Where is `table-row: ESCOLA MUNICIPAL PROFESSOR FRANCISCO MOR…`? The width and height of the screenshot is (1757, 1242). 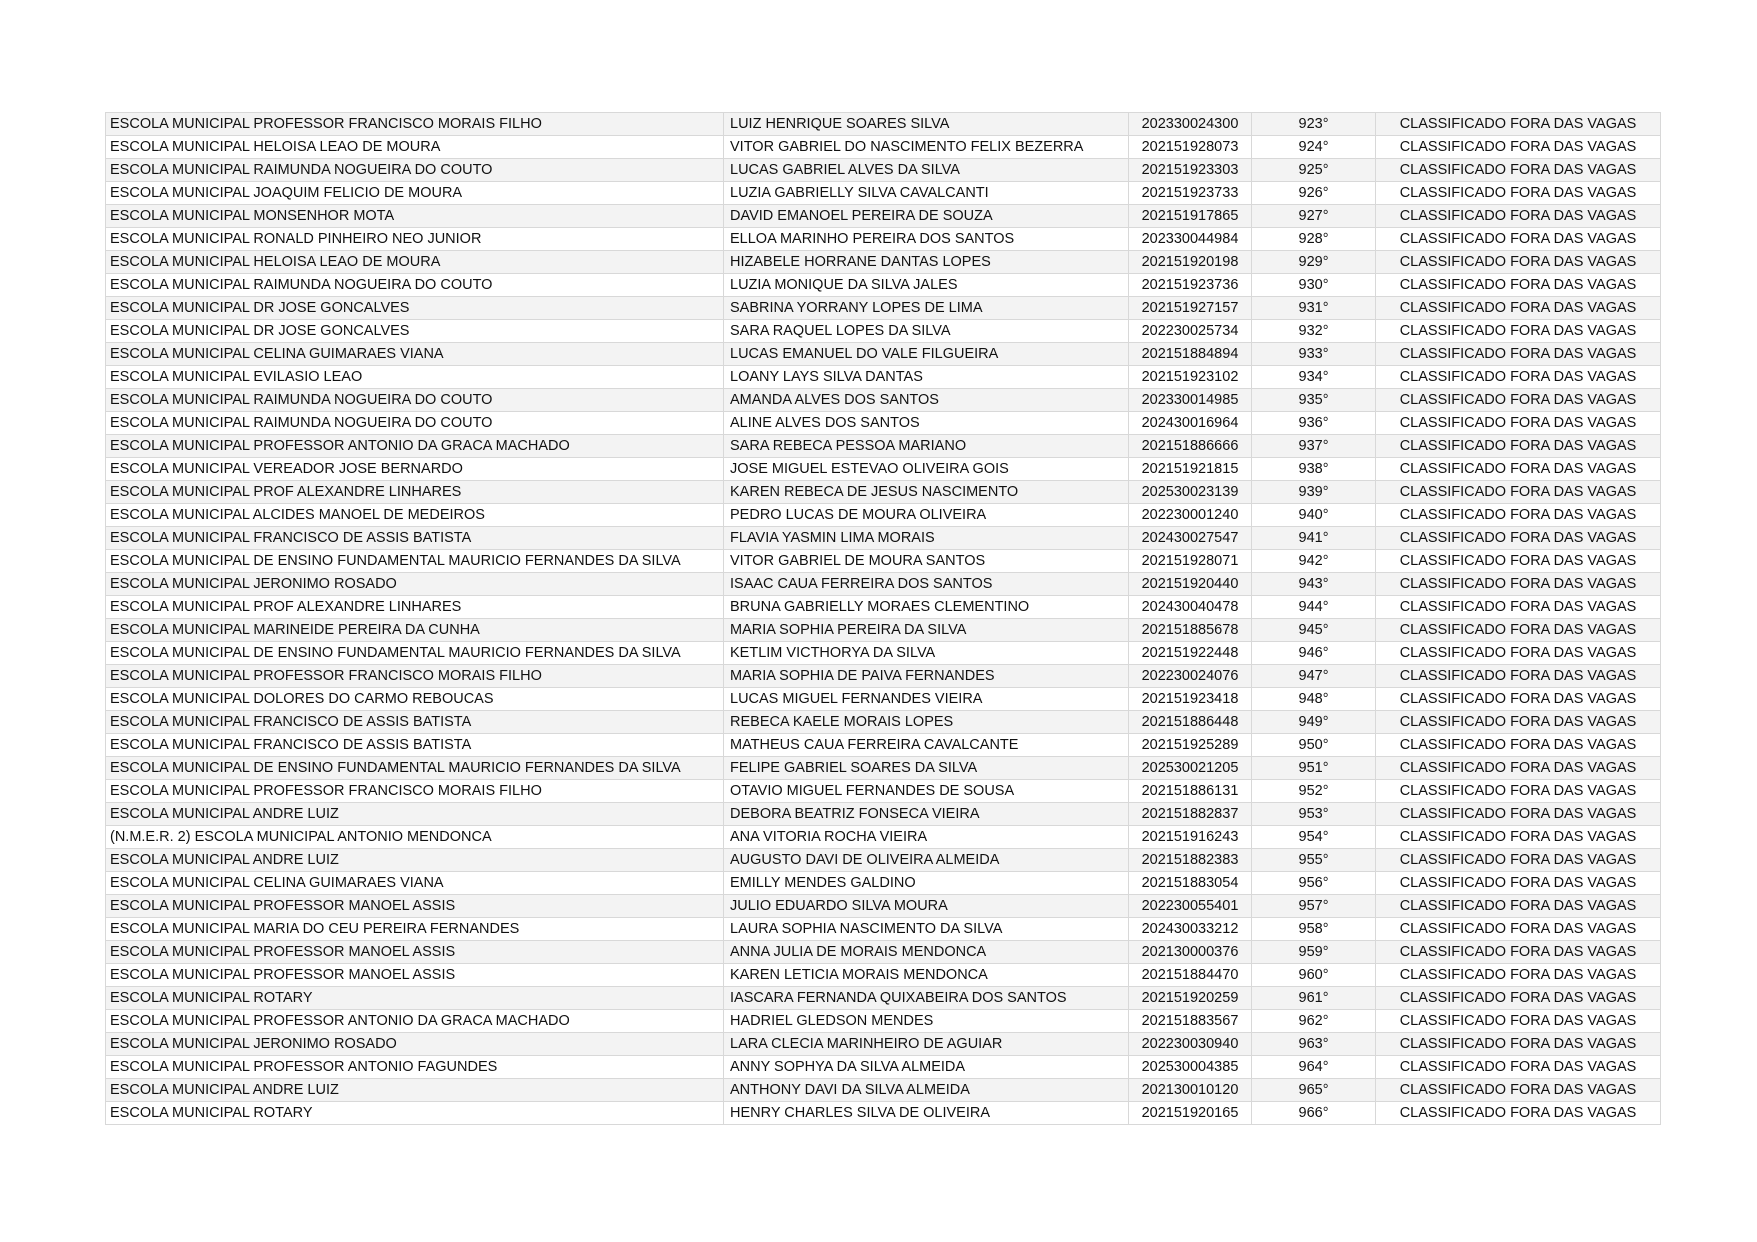 table-row: ESCOLA MUNICIPAL PROFESSOR FRANCISCO MOR… is located at coordinates (883, 124).